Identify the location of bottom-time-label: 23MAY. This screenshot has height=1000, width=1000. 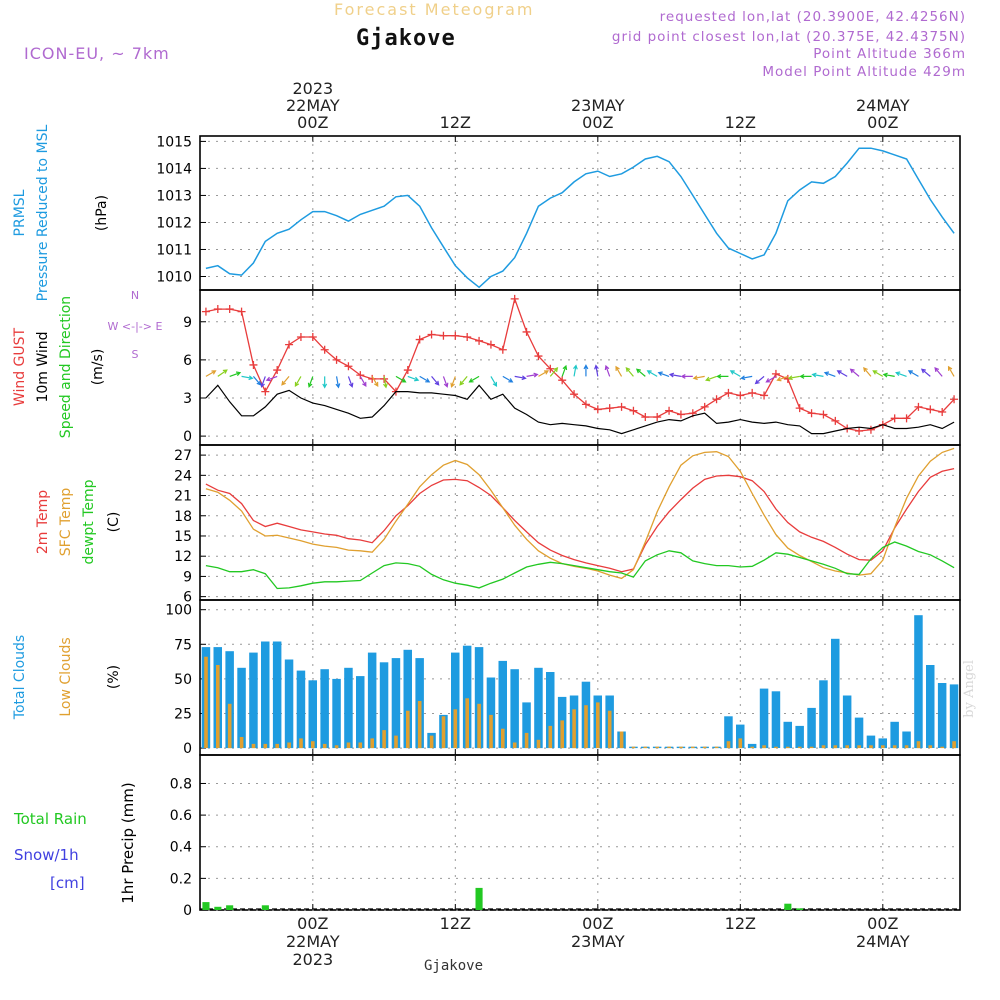
(598, 941).